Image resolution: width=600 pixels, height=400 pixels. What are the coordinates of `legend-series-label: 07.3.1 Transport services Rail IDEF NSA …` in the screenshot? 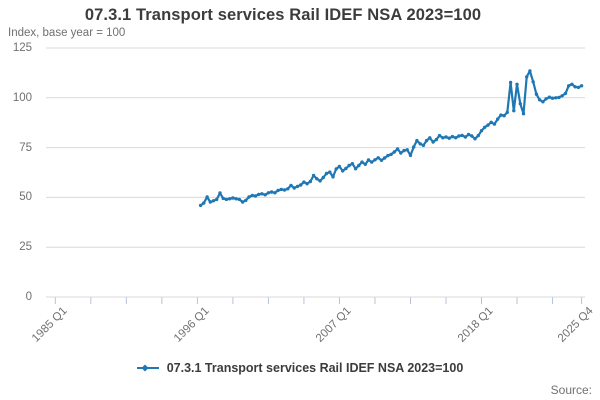 It's located at (315, 368).